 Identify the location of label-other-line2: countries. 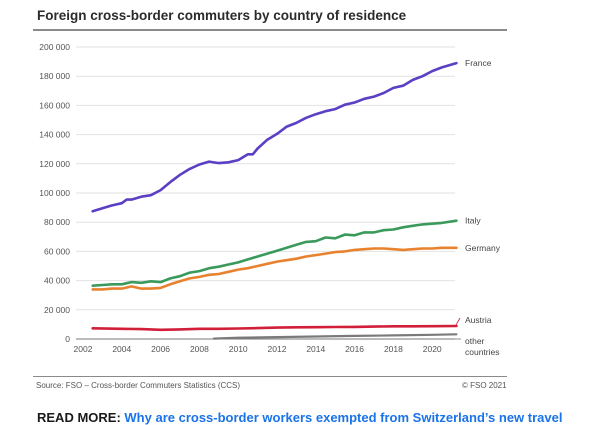
(482, 352).